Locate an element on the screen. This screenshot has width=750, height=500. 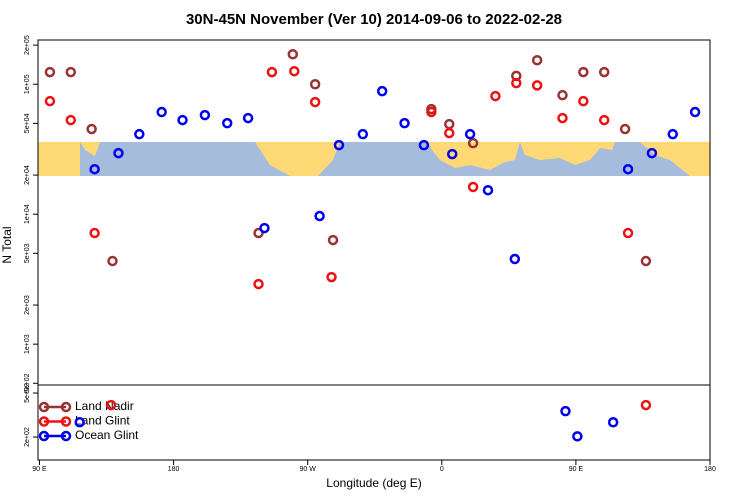
x-tick-label: 90 W is located at coordinates (308, 469).